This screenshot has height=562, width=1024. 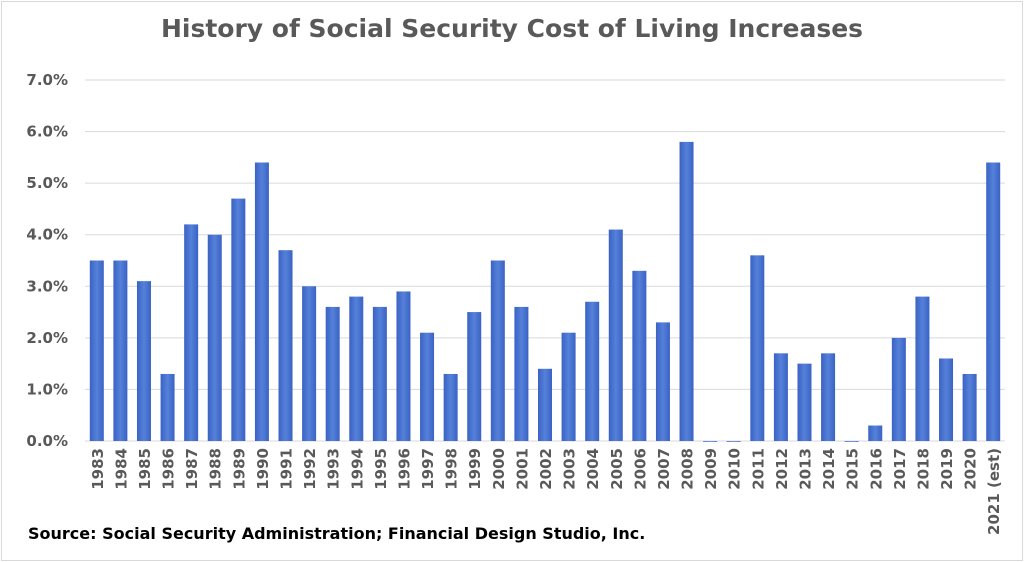 What do you see at coordinates (47, 441) in the screenshot?
I see `y-tick-label: 0.0%` at bounding box center [47, 441].